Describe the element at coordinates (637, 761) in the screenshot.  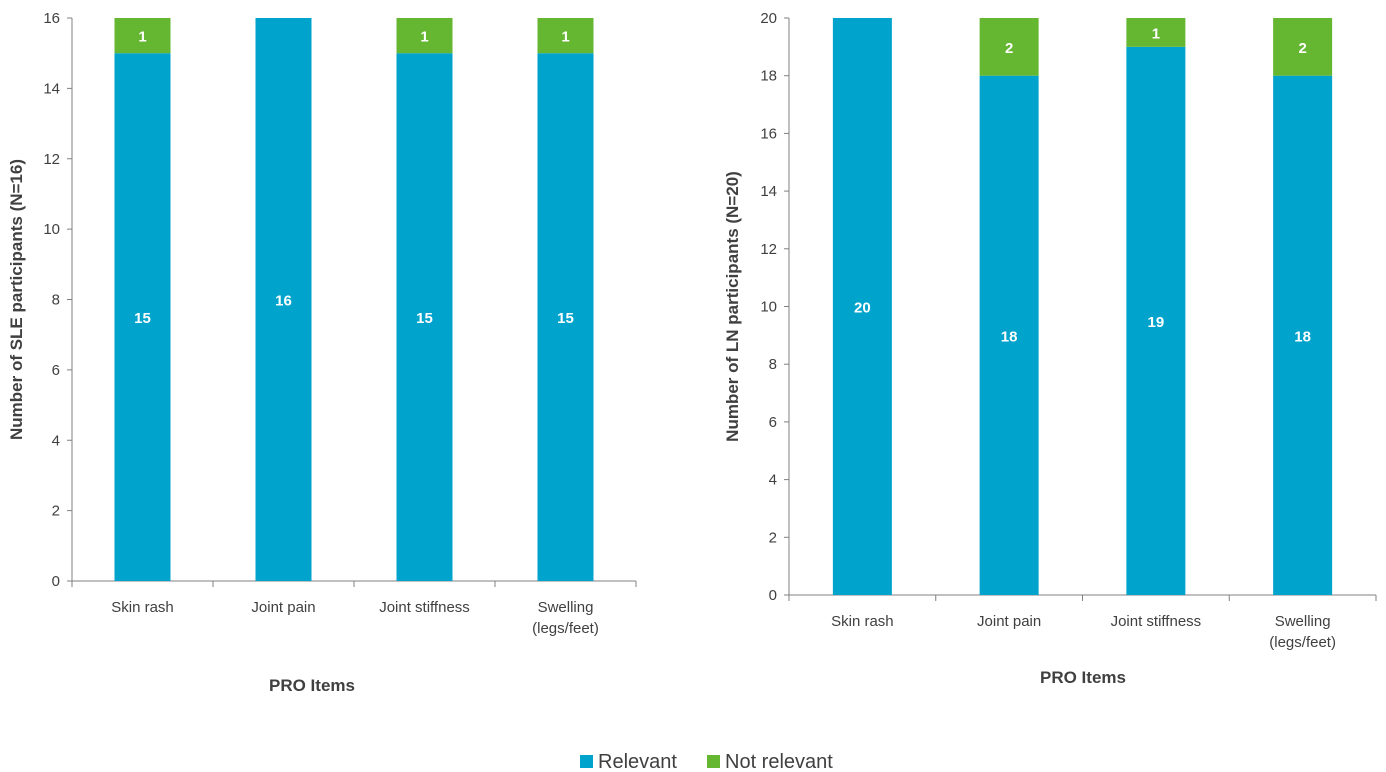
I see `legend-label: Relevant` at that location.